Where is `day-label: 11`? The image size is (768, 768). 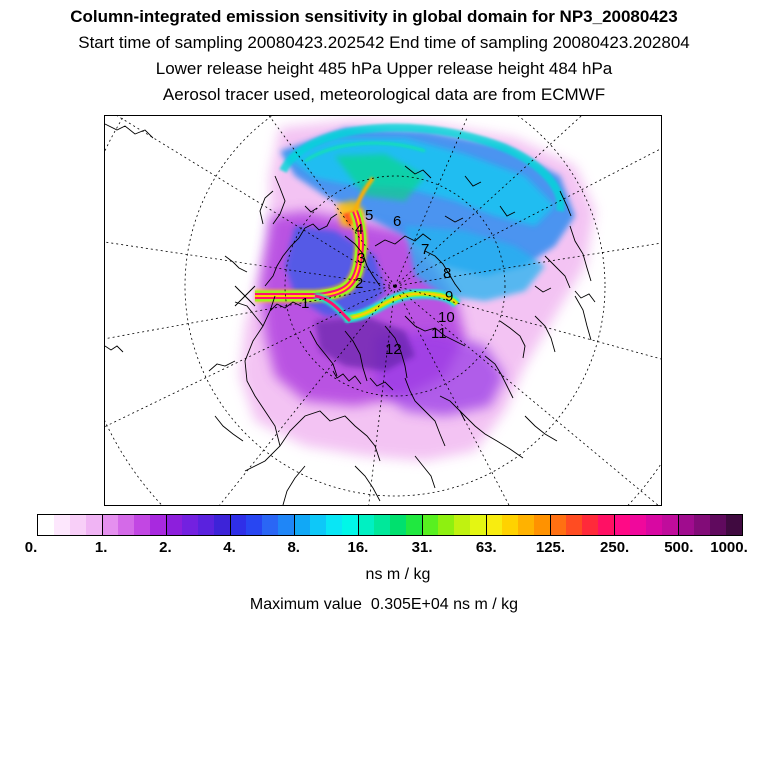
day-label: 11 is located at coordinates (439, 333).